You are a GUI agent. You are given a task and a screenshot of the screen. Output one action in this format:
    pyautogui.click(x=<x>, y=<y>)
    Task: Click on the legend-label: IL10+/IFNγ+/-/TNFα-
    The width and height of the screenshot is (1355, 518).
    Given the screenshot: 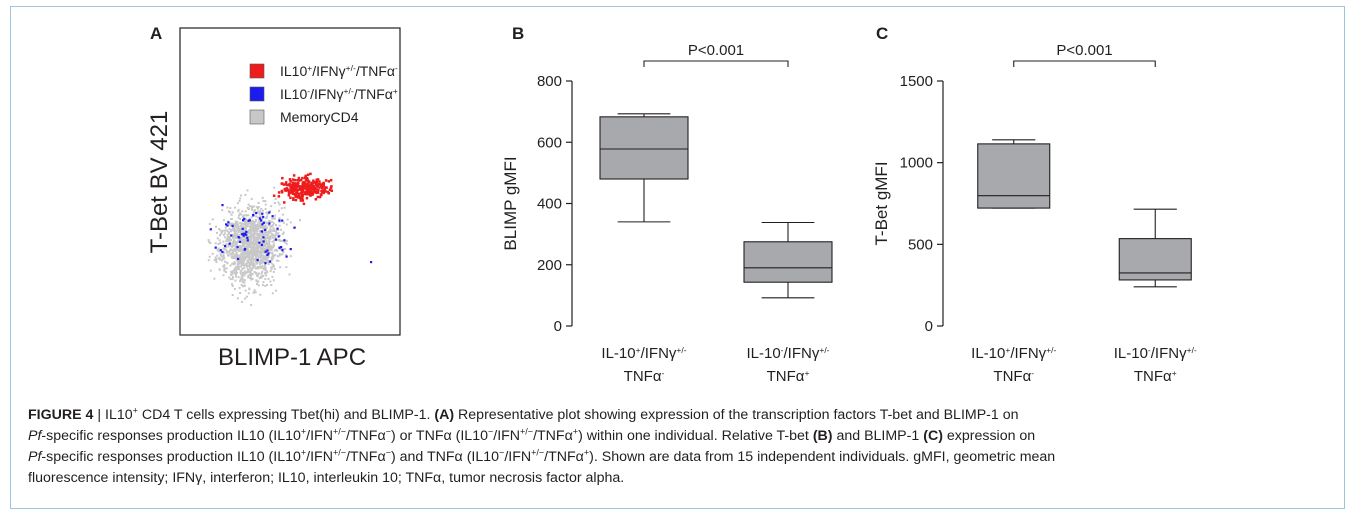 What is the action you would take?
    pyautogui.click(x=339, y=71)
    